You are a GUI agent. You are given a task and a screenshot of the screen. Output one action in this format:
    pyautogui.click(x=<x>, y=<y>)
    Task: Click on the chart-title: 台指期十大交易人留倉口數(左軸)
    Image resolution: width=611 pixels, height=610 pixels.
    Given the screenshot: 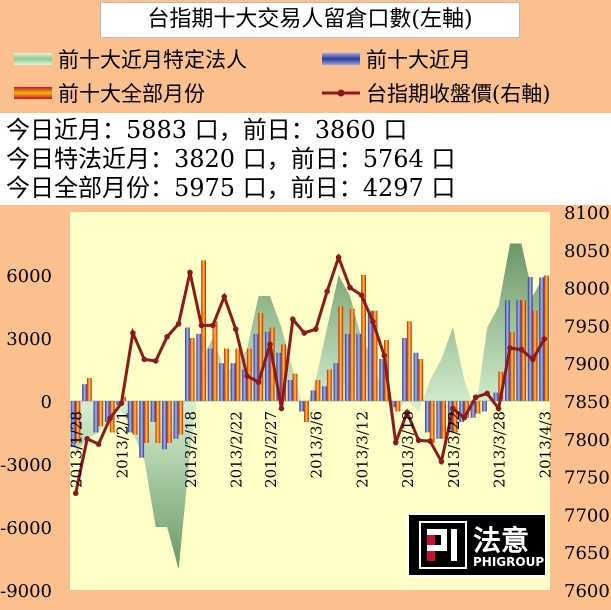 What is the action you would take?
    pyautogui.click(x=310, y=20)
    